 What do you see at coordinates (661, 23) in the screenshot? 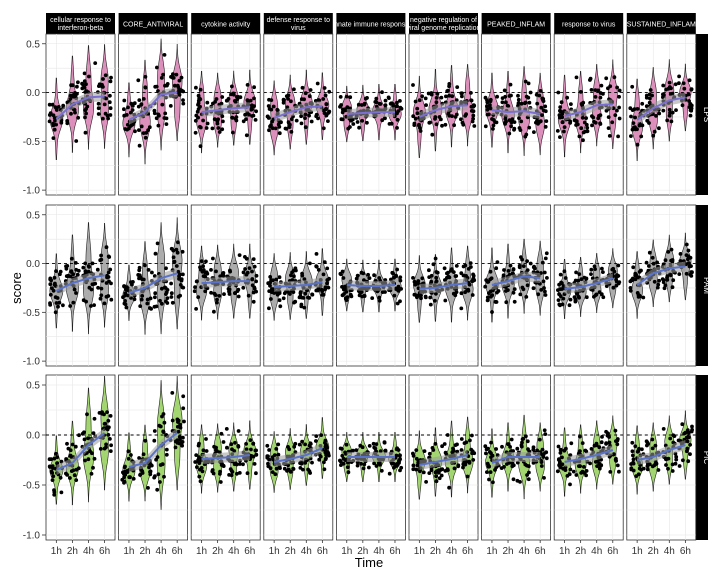
I see `column-strip: SUSTAINED_INFLAM` at bounding box center [661, 23].